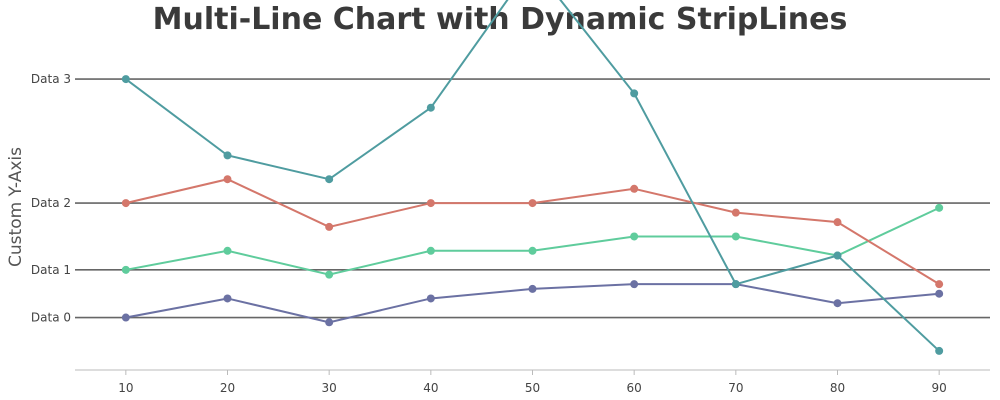 This screenshot has width=1000, height=400. Describe the element at coordinates (51, 79) in the screenshot. I see `y-tick-label: Data 3` at that location.